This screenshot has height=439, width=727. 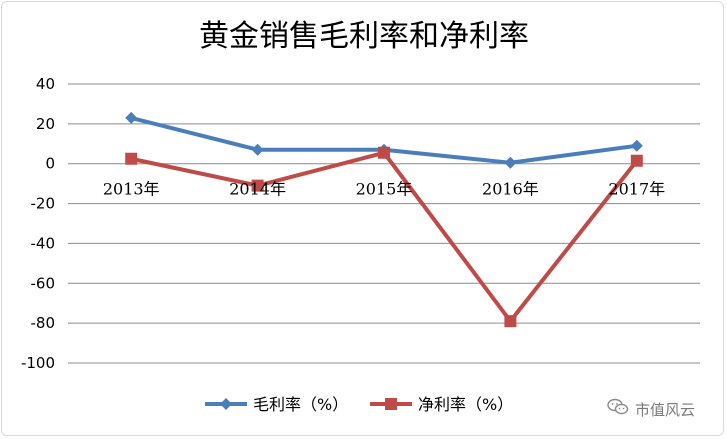 What do you see at coordinates (465, 404) in the screenshot?
I see `legend-label: 净利率（%）` at bounding box center [465, 404].